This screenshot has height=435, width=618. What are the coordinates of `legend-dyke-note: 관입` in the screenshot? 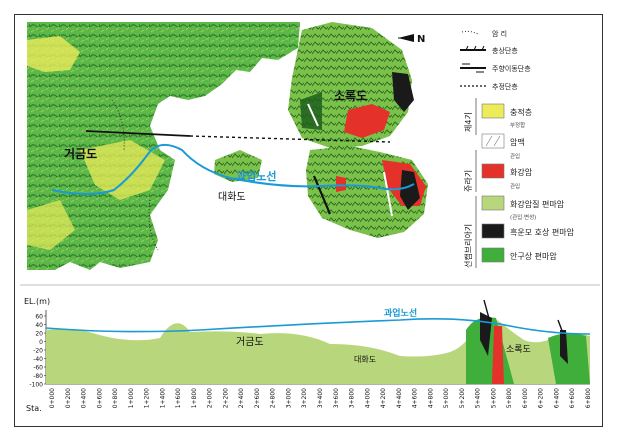 It's located at (515, 156).